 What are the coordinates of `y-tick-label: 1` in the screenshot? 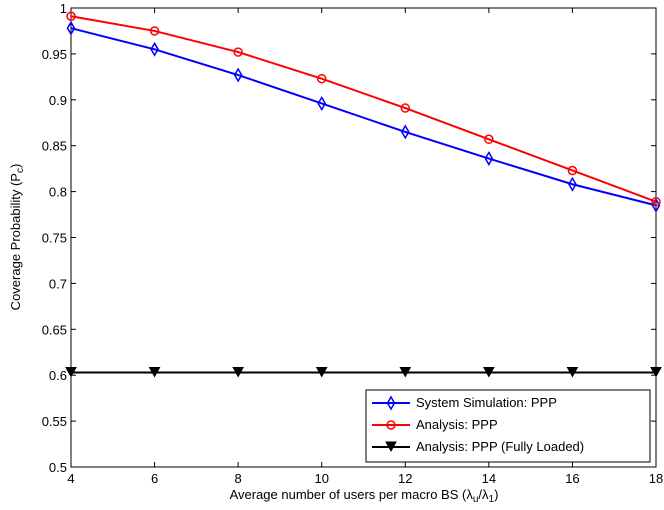 It's located at (63, 8).